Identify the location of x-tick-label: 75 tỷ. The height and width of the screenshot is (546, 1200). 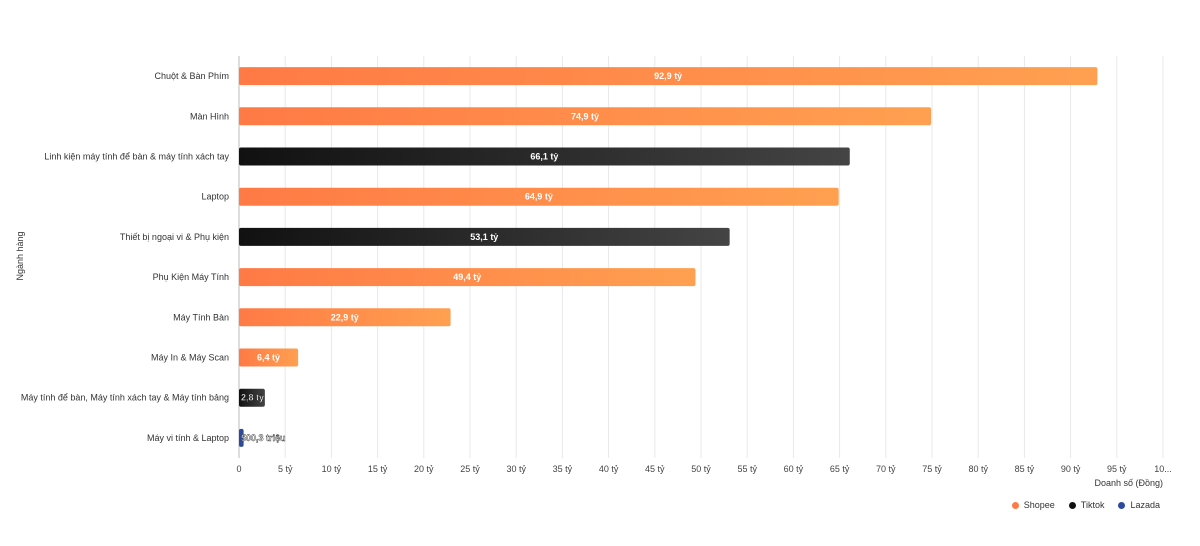
(932, 469).